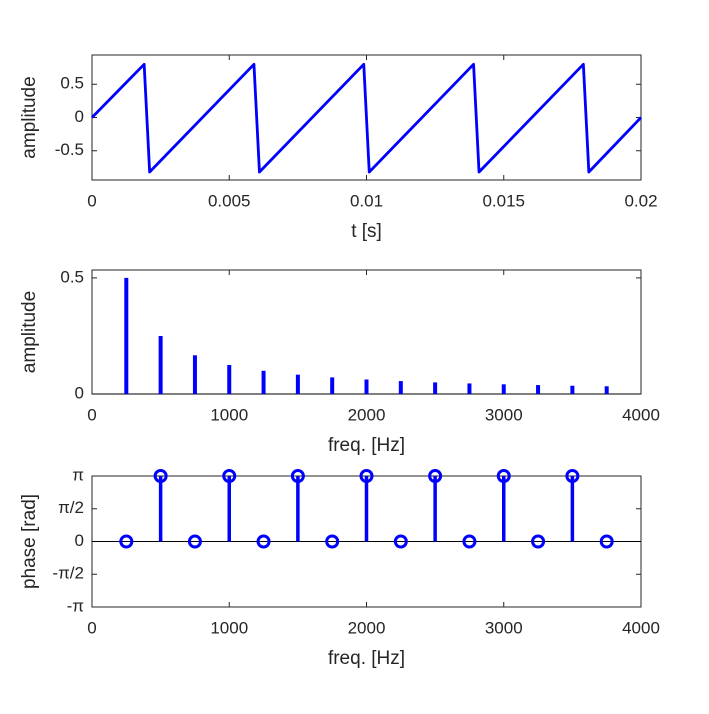  What do you see at coordinates (29, 541) in the screenshot?
I see `y-axis-label: phase [rad]` at bounding box center [29, 541].